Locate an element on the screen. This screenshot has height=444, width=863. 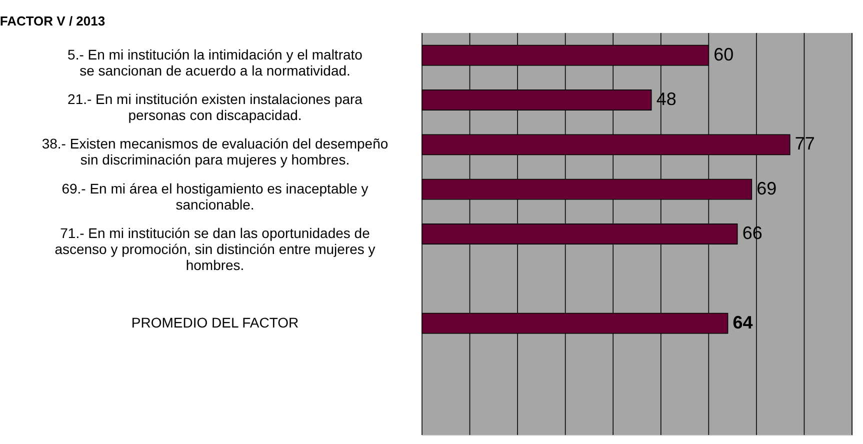
text: FACTOR V / 2013 is located at coordinates (53, 21).